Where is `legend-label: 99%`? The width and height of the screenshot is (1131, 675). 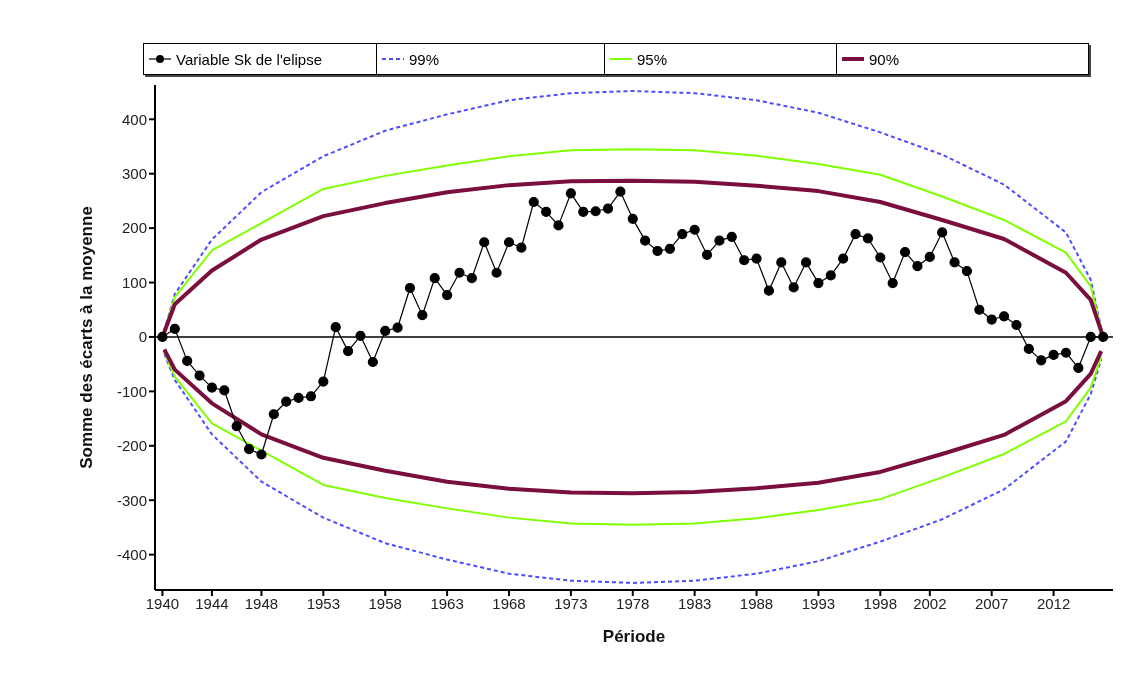
legend-label: 99% is located at coordinates (424, 59).